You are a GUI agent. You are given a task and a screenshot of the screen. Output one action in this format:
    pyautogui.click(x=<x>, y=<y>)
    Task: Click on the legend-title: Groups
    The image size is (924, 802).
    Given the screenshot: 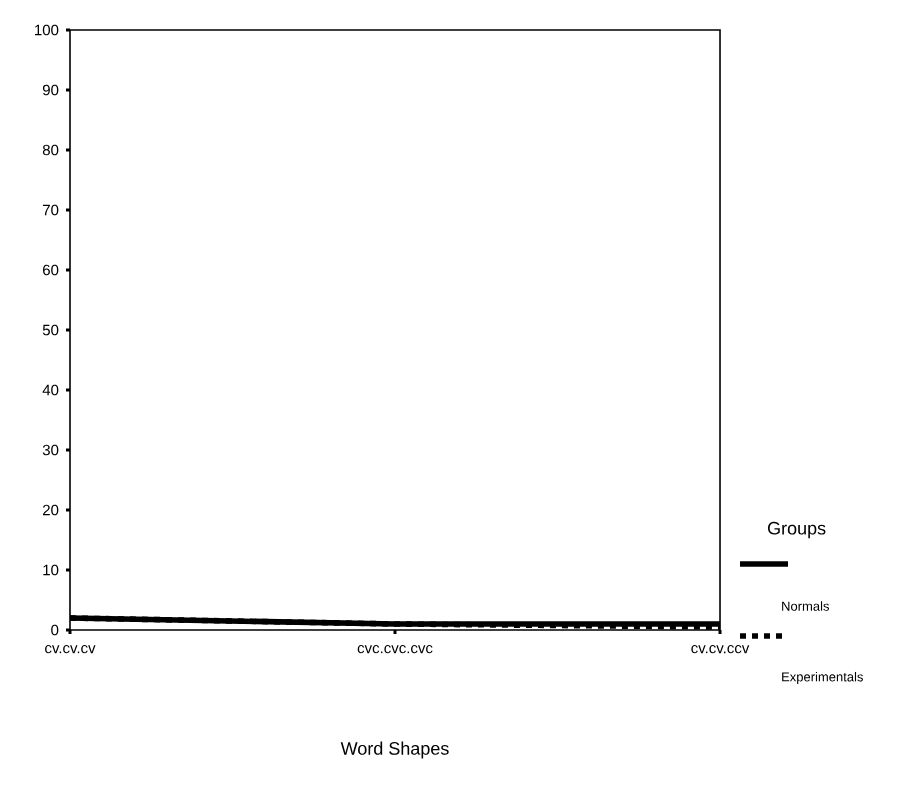 What is the action you would take?
    pyautogui.click(x=796, y=530)
    